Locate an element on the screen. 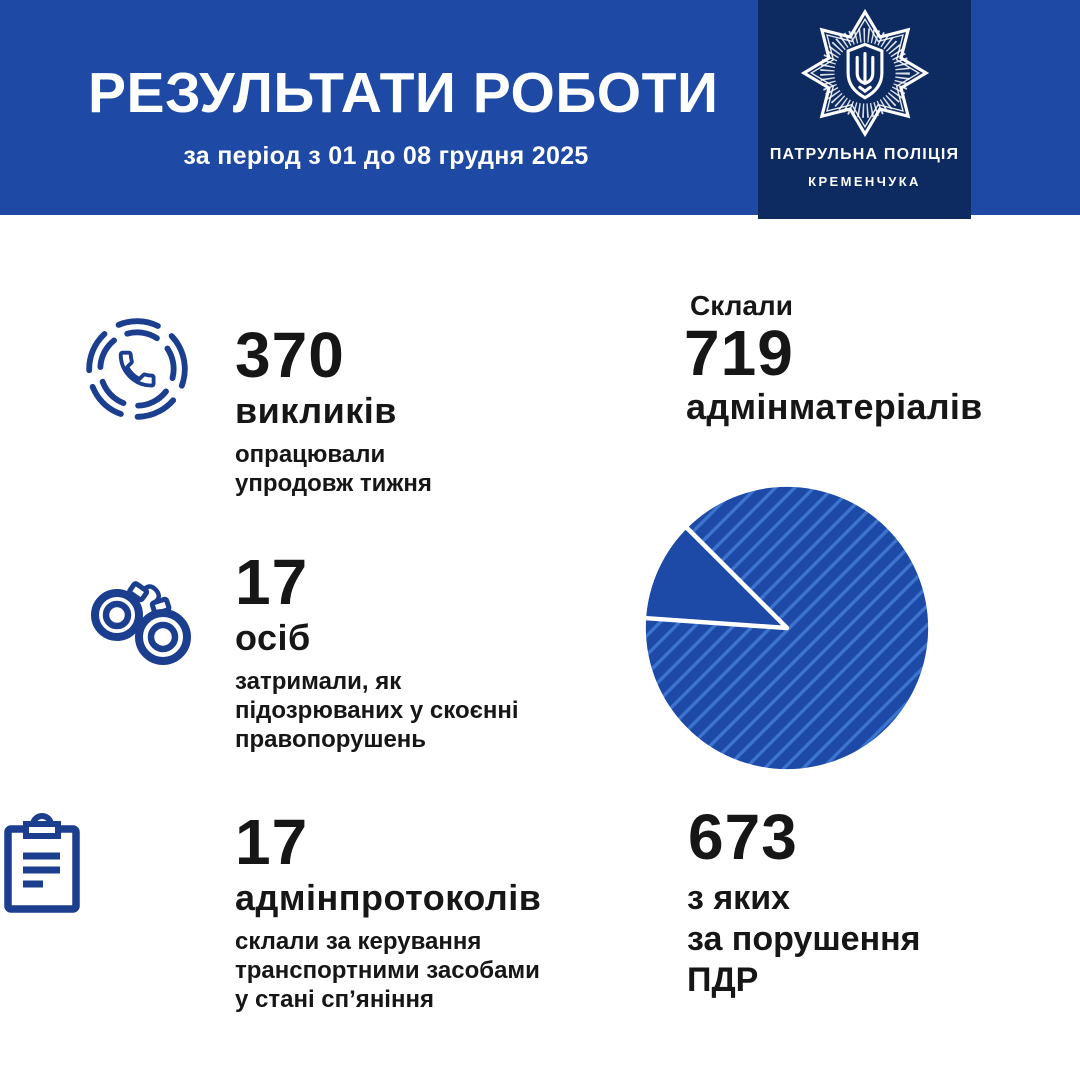 The width and height of the screenshot is (1080, 1080). pie-chart is located at coordinates (785, 628).